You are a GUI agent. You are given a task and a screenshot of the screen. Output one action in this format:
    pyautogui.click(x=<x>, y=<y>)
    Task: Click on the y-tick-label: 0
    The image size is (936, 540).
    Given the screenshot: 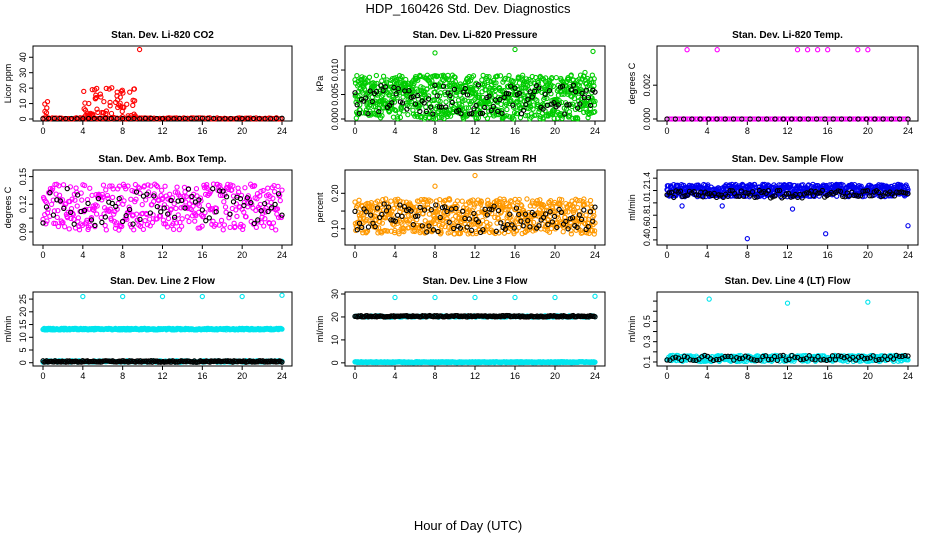 What is the action you would take?
    pyautogui.click(x=23, y=118)
    